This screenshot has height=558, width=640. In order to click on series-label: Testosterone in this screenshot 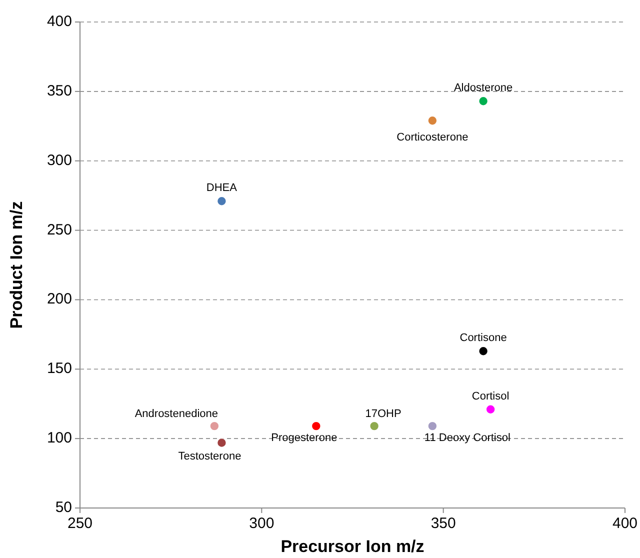, I will do `click(210, 456)`.